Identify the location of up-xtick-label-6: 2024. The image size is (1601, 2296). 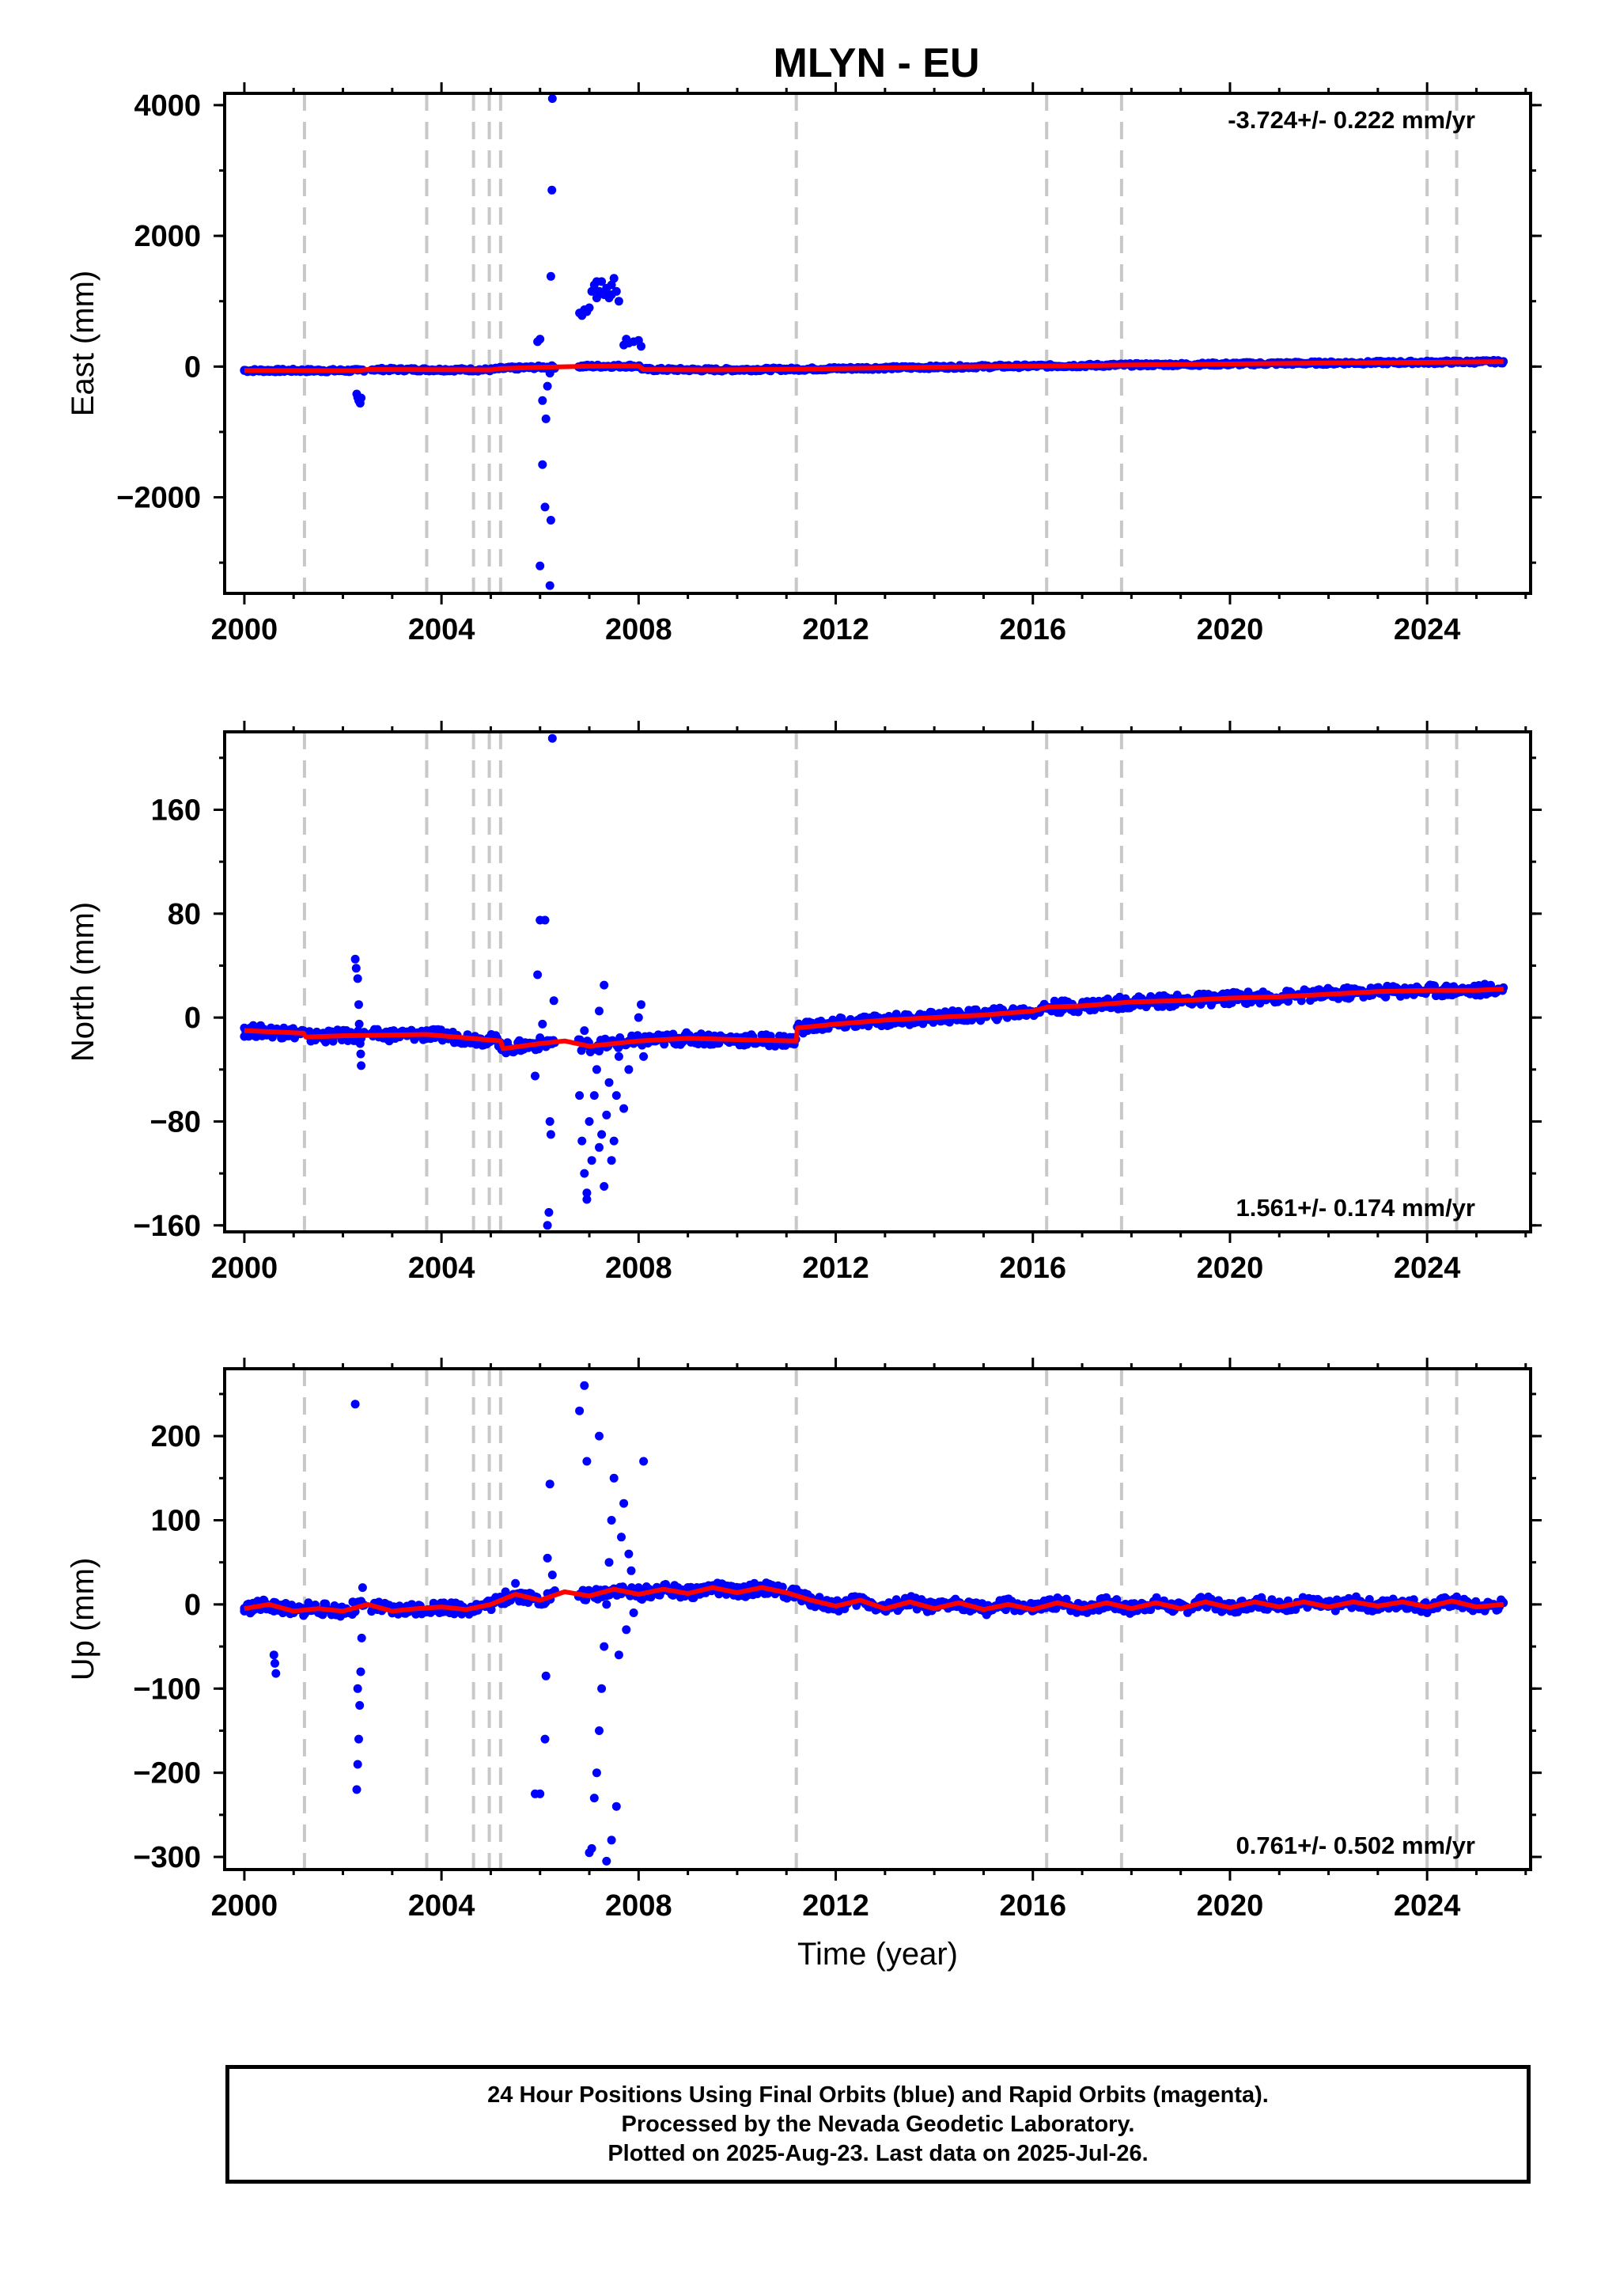
(1427, 1906).